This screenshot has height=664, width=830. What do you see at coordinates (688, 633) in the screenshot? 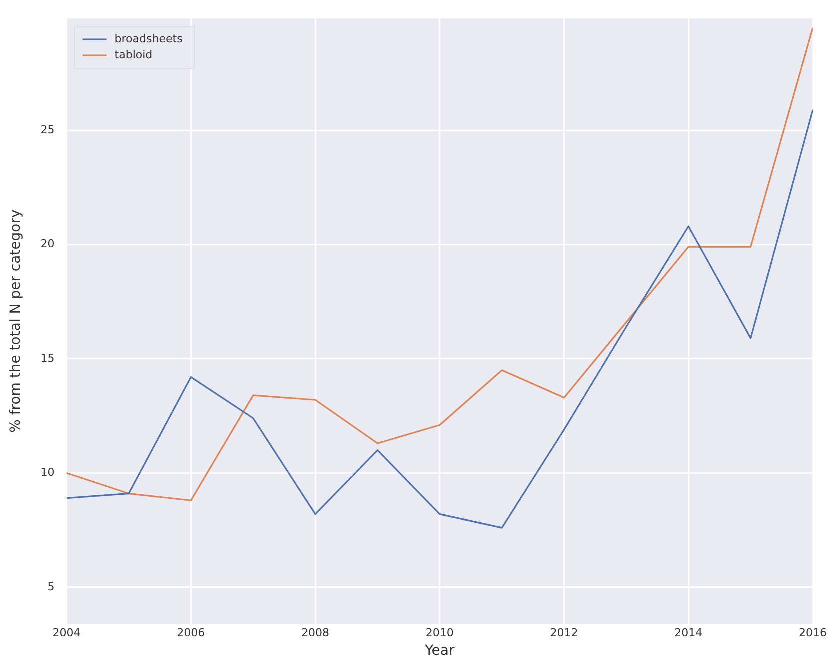
I see `x-tick-label: 2014` at bounding box center [688, 633].